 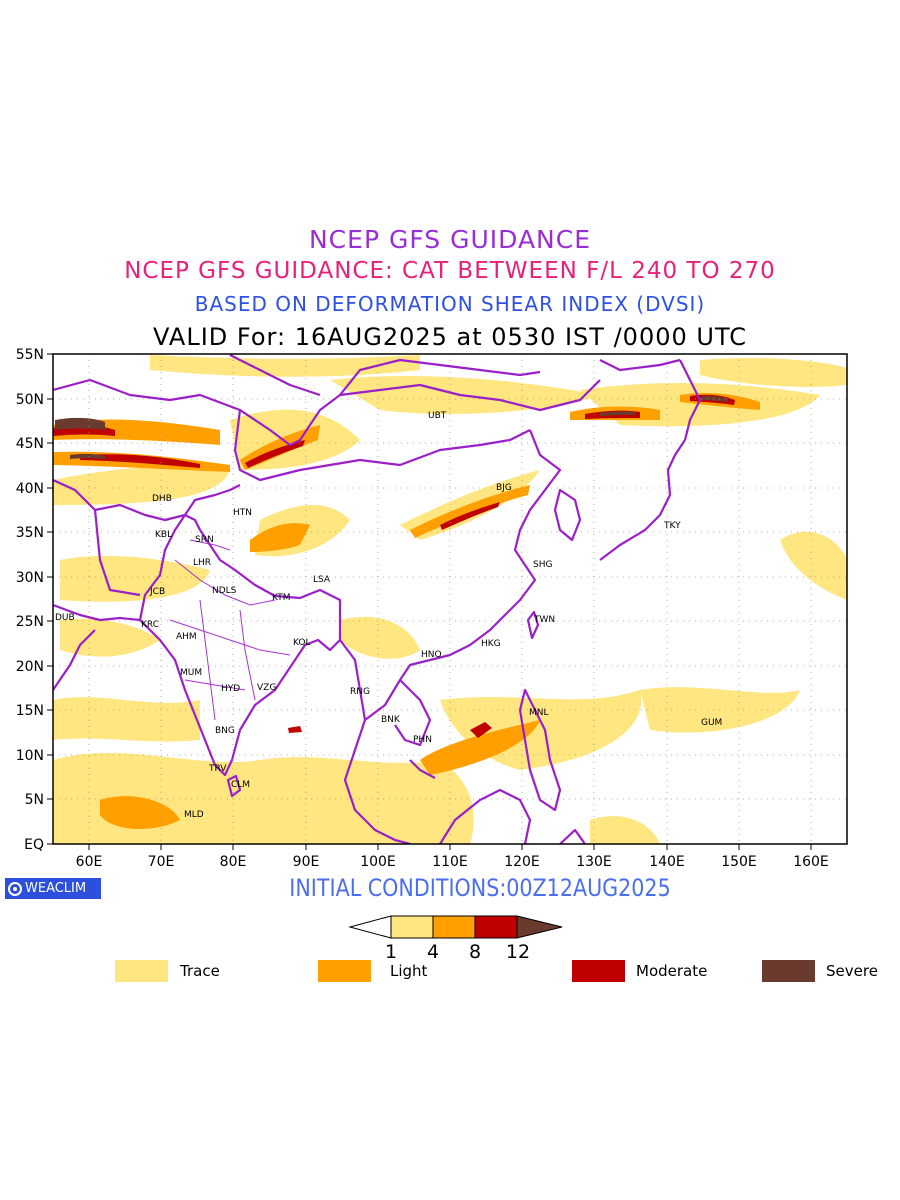 What do you see at coordinates (191, 673) in the screenshot?
I see `city-label: MUM` at bounding box center [191, 673].